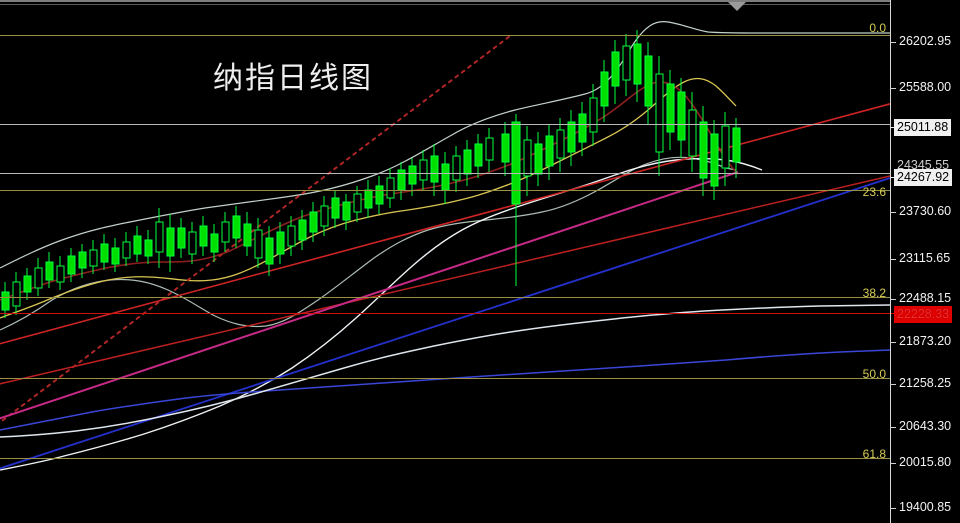 Image resolution: width=960 pixels, height=523 pixels. Describe the element at coordinates (877, 28) in the screenshot. I see `fib-label-0: 0.0` at that location.